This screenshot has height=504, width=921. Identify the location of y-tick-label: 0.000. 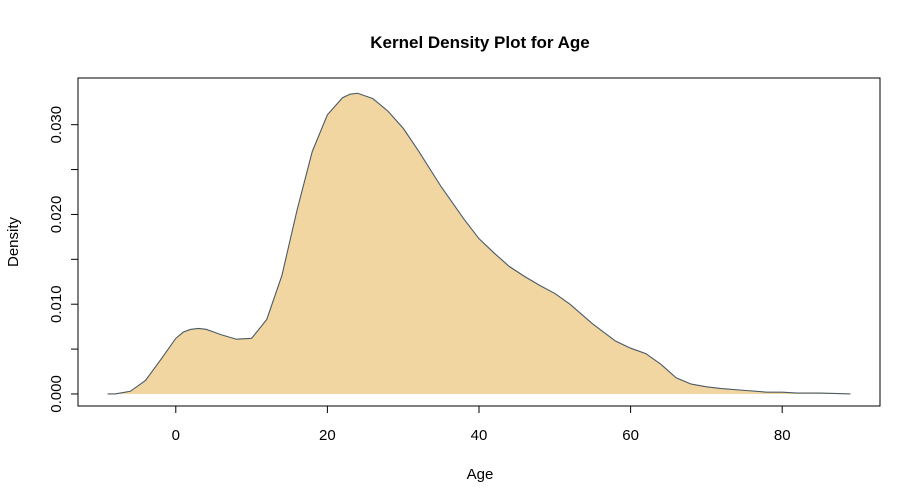
(56, 394).